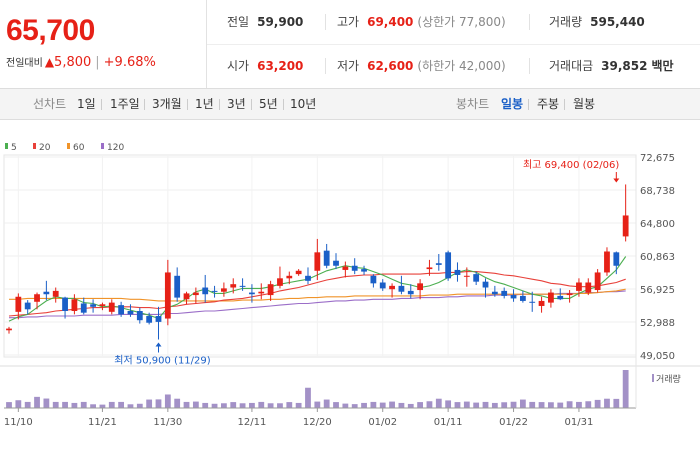 The image size is (700, 450). I want to click on price-change: 전일대비 ▲5,800 | +9.68%, so click(81, 62).